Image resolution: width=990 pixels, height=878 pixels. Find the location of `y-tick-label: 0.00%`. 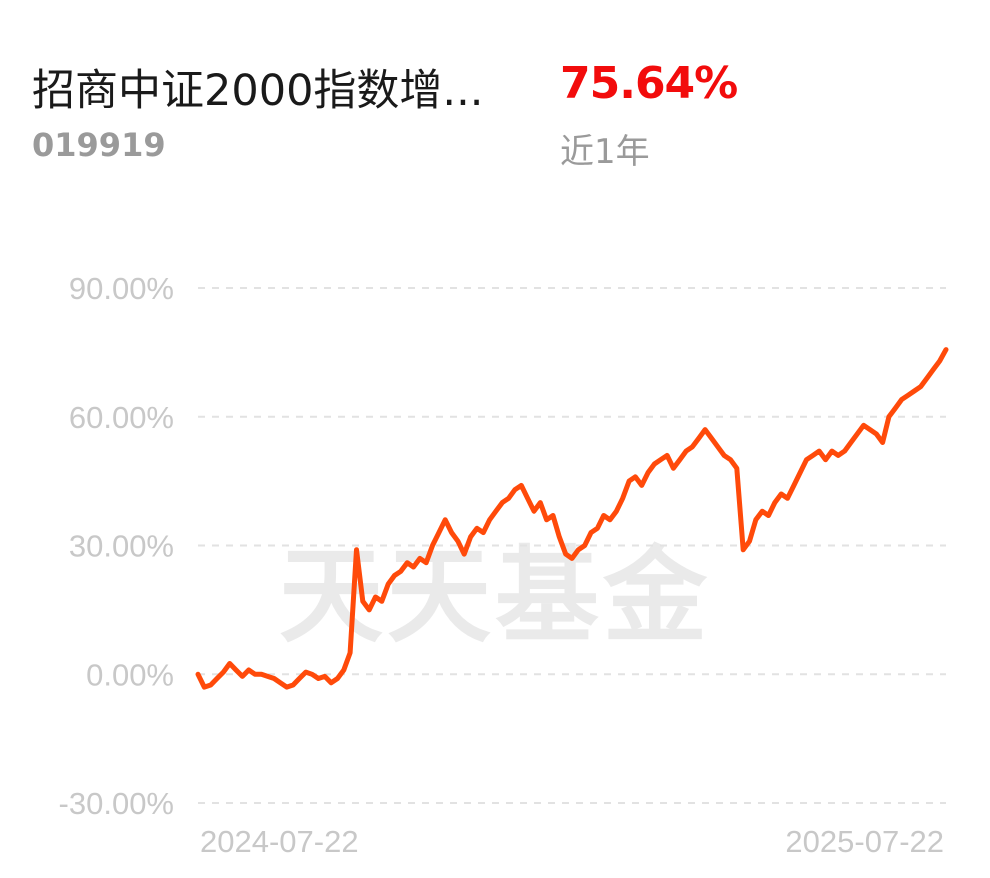

y-tick-label: 0.00% is located at coordinates (130, 674).